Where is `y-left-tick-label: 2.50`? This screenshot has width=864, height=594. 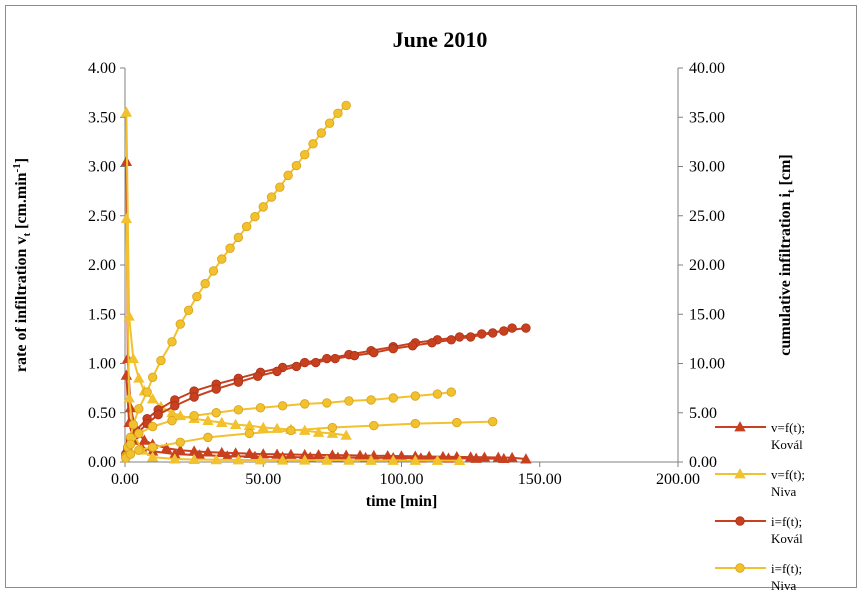 y-left-tick-label: 2.50 is located at coordinates (102, 216).